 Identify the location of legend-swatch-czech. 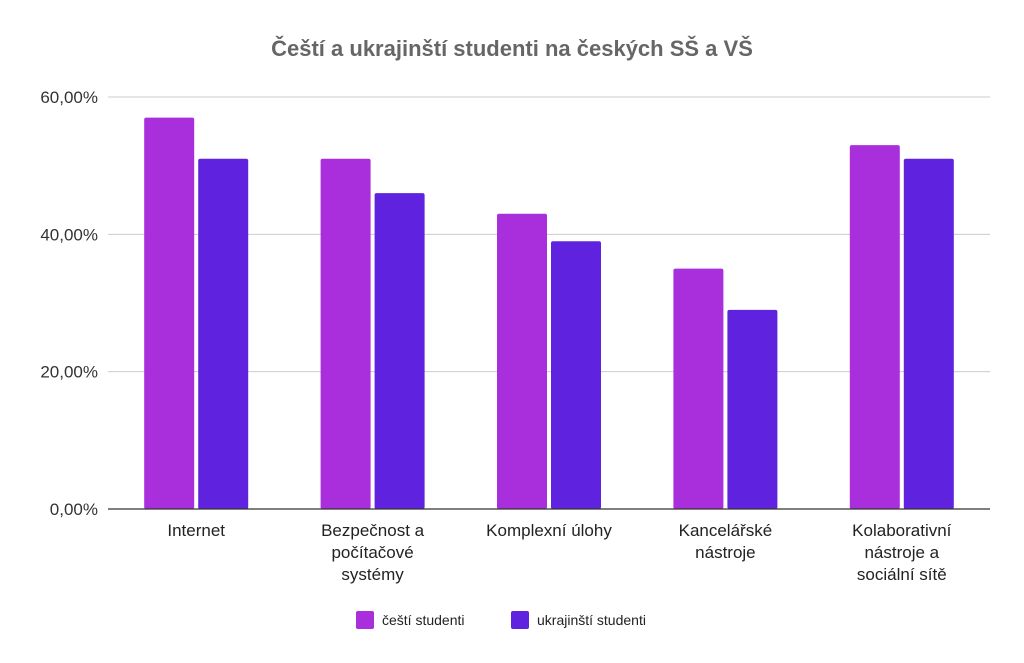
(365, 620).